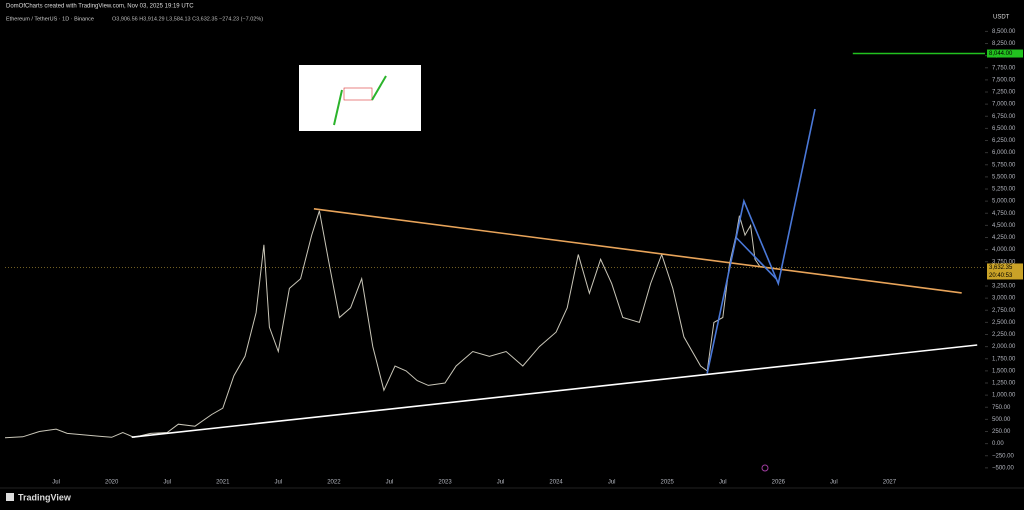 The width and height of the screenshot is (1024, 510). Describe the element at coordinates (1004, 105) in the screenshot. I see `y-tick-label: 7,000.00` at that location.